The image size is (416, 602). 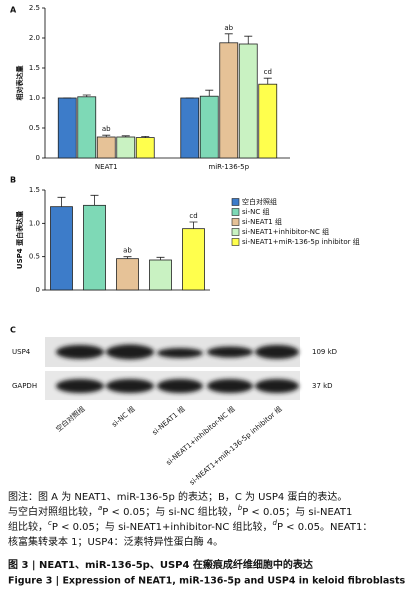 What do you see at coordinates (169, 511) in the screenshot?
I see `caption-text: P < 0.05；与 si-NC 组比较，` at bounding box center [169, 511].